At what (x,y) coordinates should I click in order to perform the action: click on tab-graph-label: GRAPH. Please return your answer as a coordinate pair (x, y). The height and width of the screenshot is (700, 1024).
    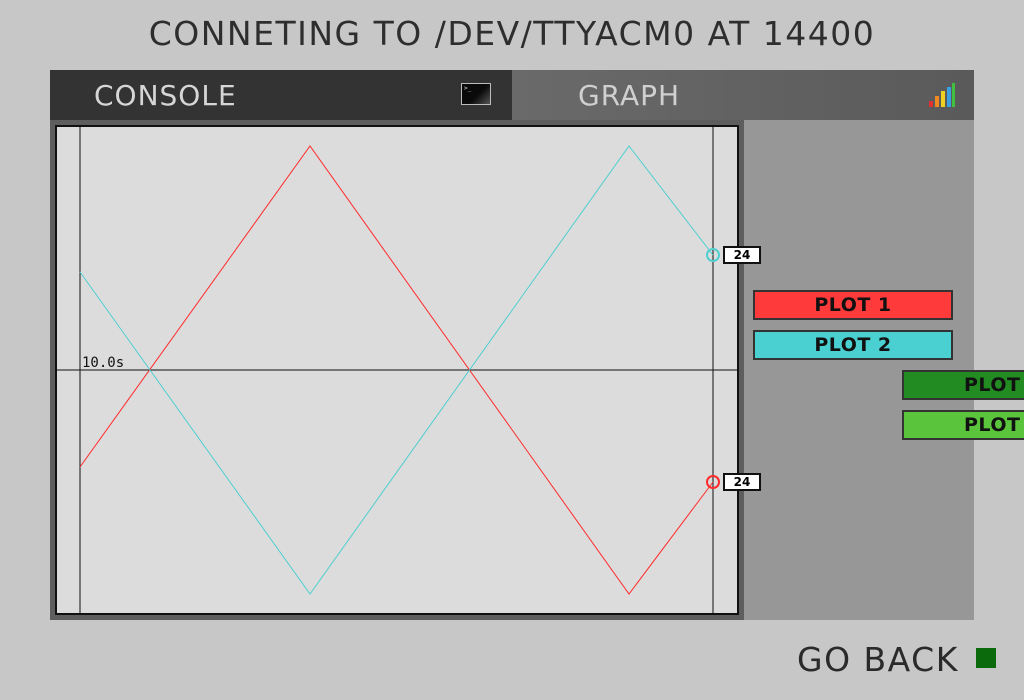
    Looking at the image, I should click on (629, 95).